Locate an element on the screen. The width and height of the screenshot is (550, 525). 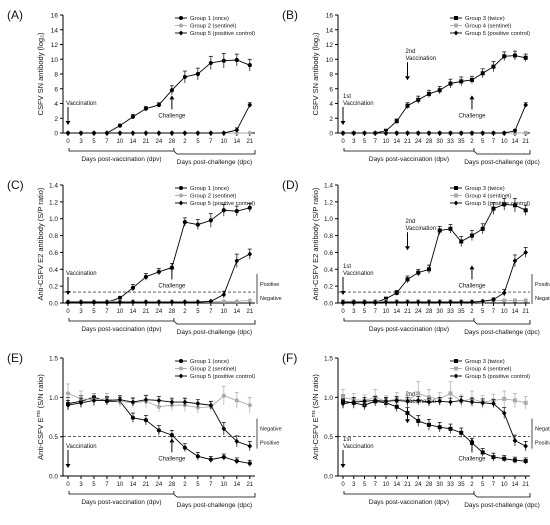
x-tick-label: 21 is located at coordinates (146, 485).